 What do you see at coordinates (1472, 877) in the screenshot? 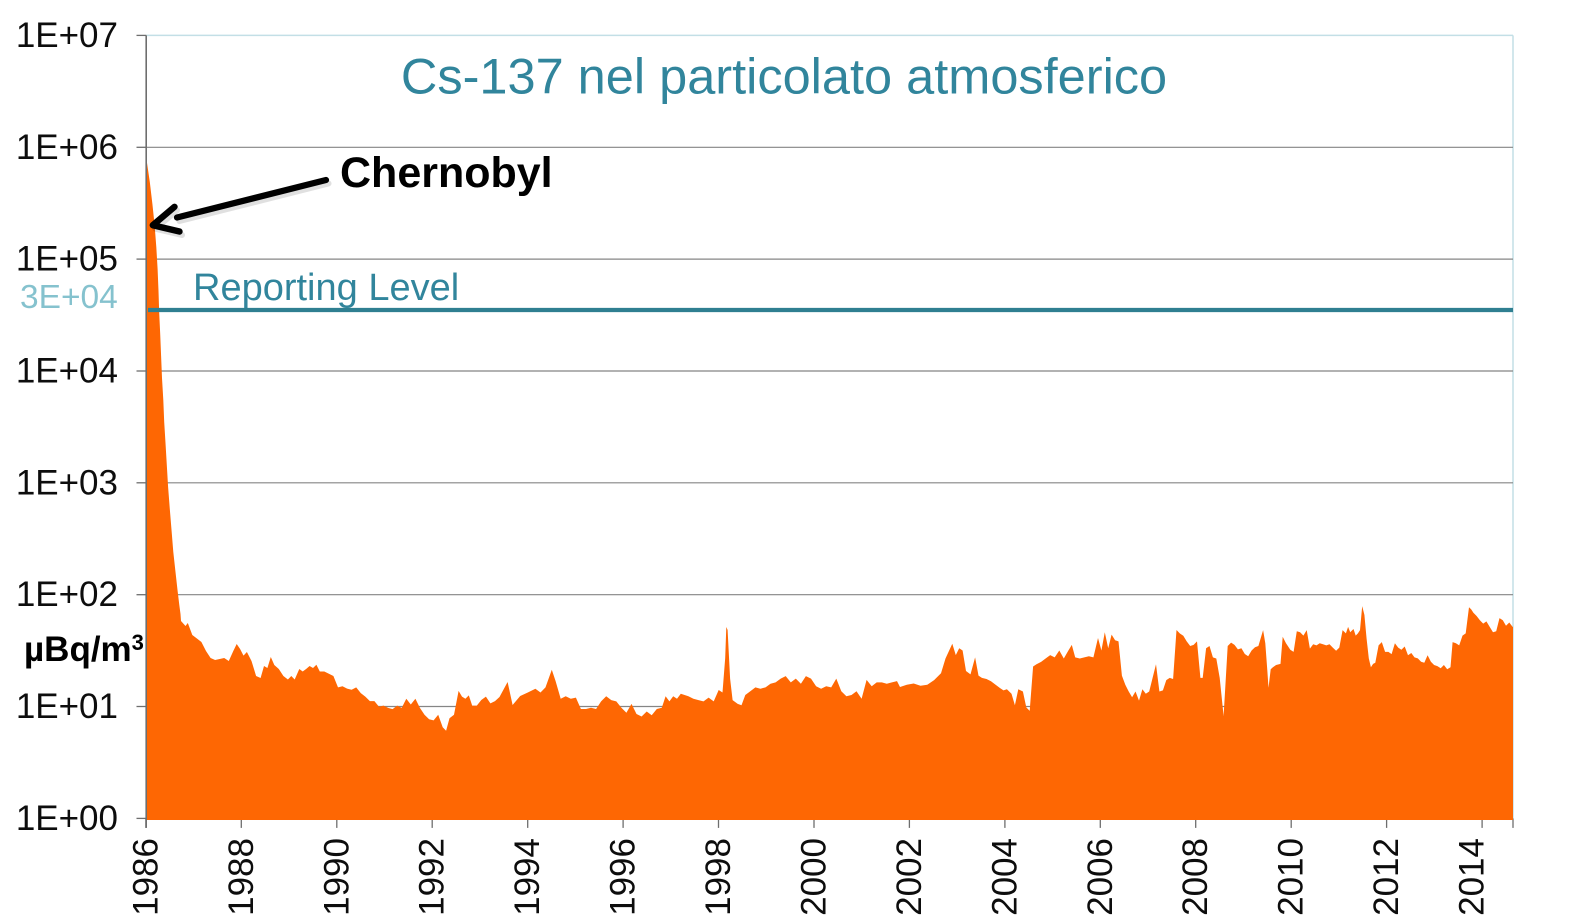
I see `svg-text: 2014` at bounding box center [1472, 877].